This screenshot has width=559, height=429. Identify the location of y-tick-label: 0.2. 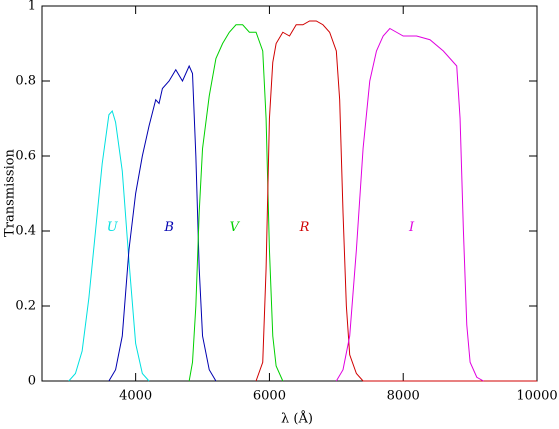
(25, 306).